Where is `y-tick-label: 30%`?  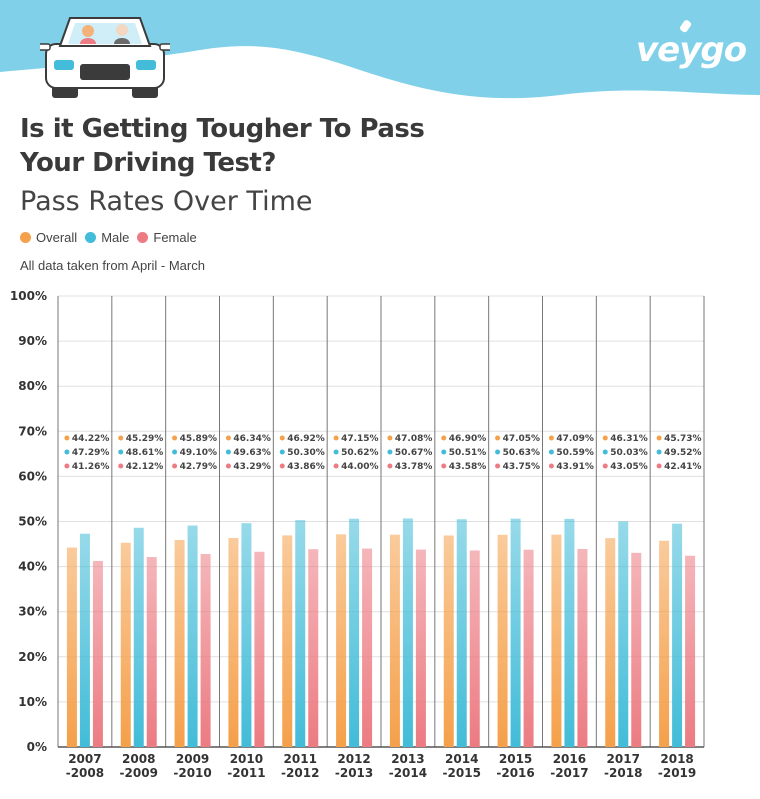
y-tick-label: 30% is located at coordinates (32, 612).